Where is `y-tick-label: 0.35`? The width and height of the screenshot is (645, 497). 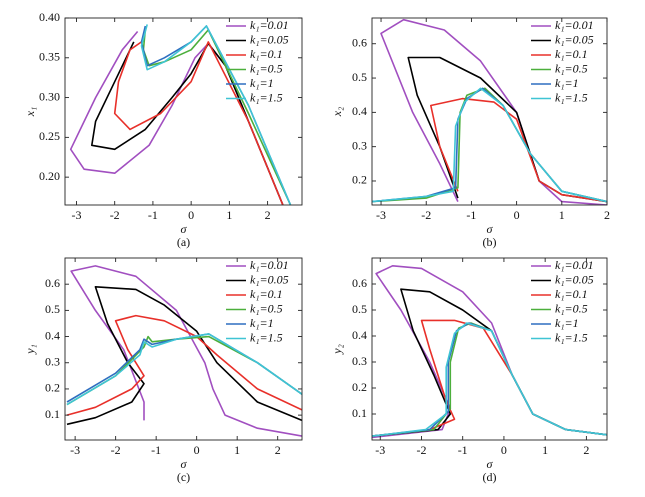
y-tick-label: 0.35 is located at coordinates (49, 57).